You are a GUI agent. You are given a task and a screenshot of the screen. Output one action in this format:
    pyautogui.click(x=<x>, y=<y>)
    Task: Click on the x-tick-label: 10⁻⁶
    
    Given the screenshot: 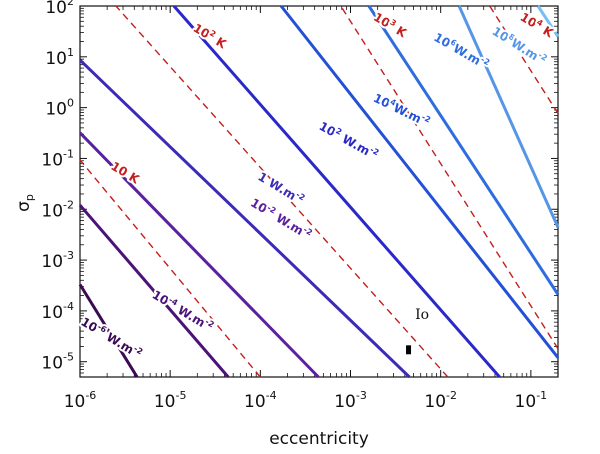 What is the action you would take?
    pyautogui.click(x=80, y=400)
    